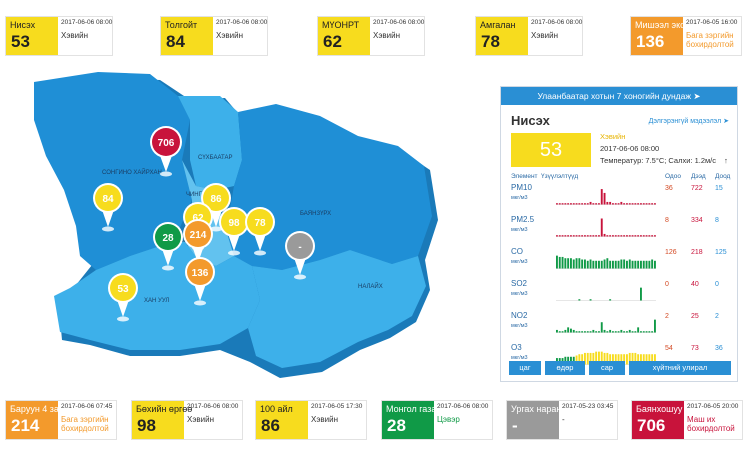 This screenshot has height=461, width=750. I want to click on station-card: Бөхийн өргөө 98 2017-06-06 08:00 Хэвийн, so click(187, 420).